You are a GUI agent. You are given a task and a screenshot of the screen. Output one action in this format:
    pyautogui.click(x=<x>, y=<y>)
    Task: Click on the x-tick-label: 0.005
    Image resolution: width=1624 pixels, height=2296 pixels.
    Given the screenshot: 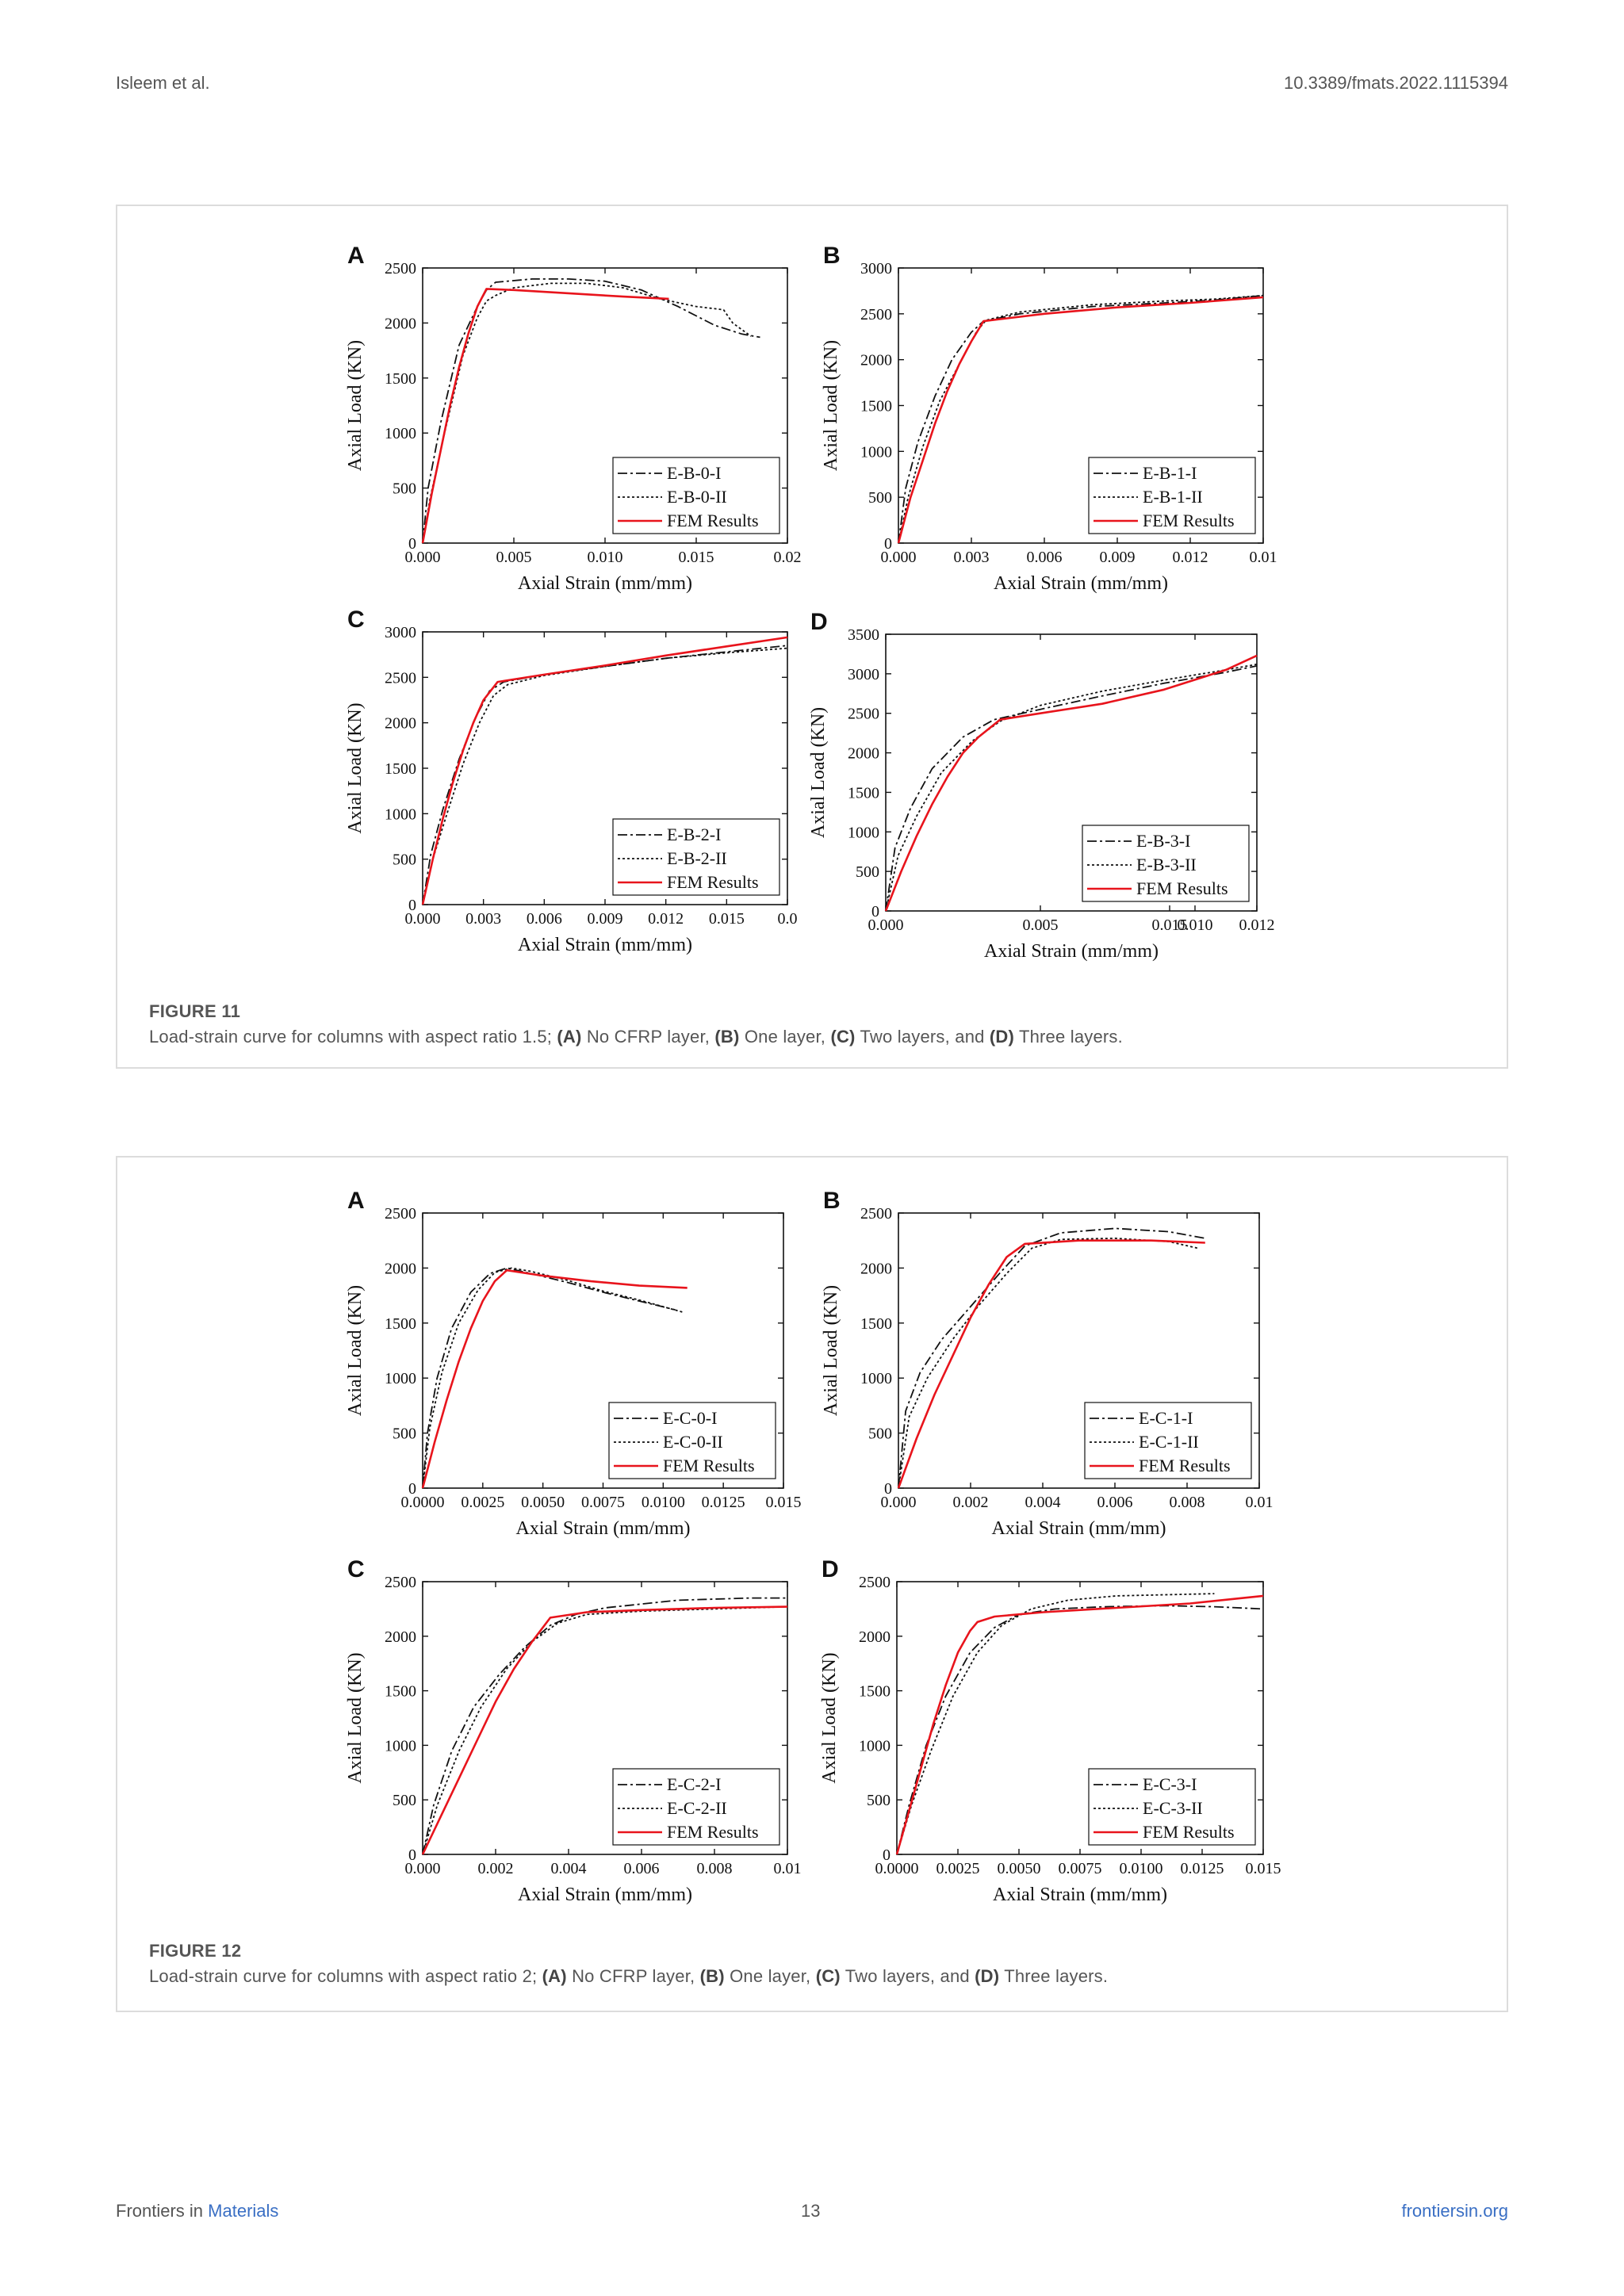 What is the action you would take?
    pyautogui.click(x=514, y=557)
    